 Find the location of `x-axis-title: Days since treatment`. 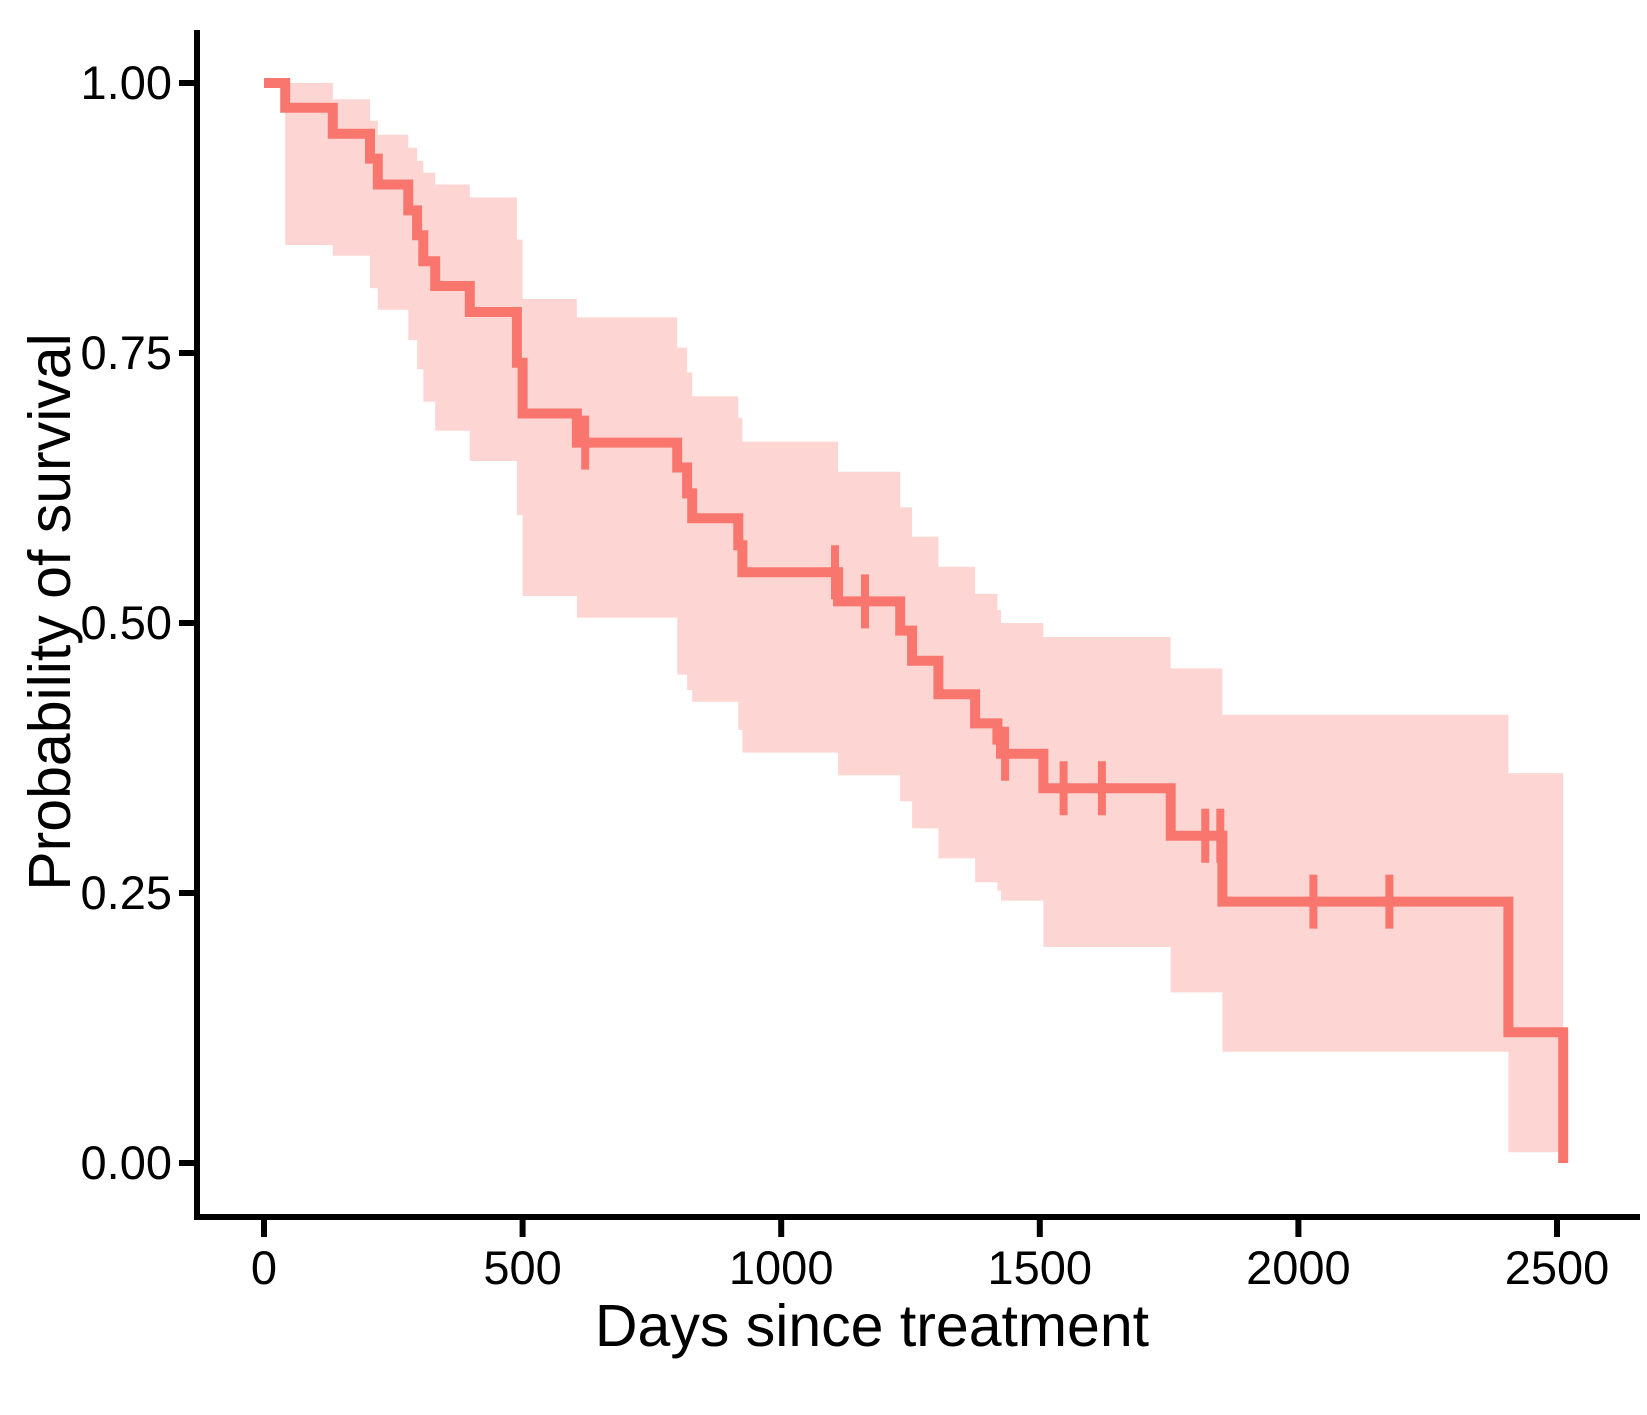

x-axis-title: Days since treatment is located at coordinates (872, 1326).